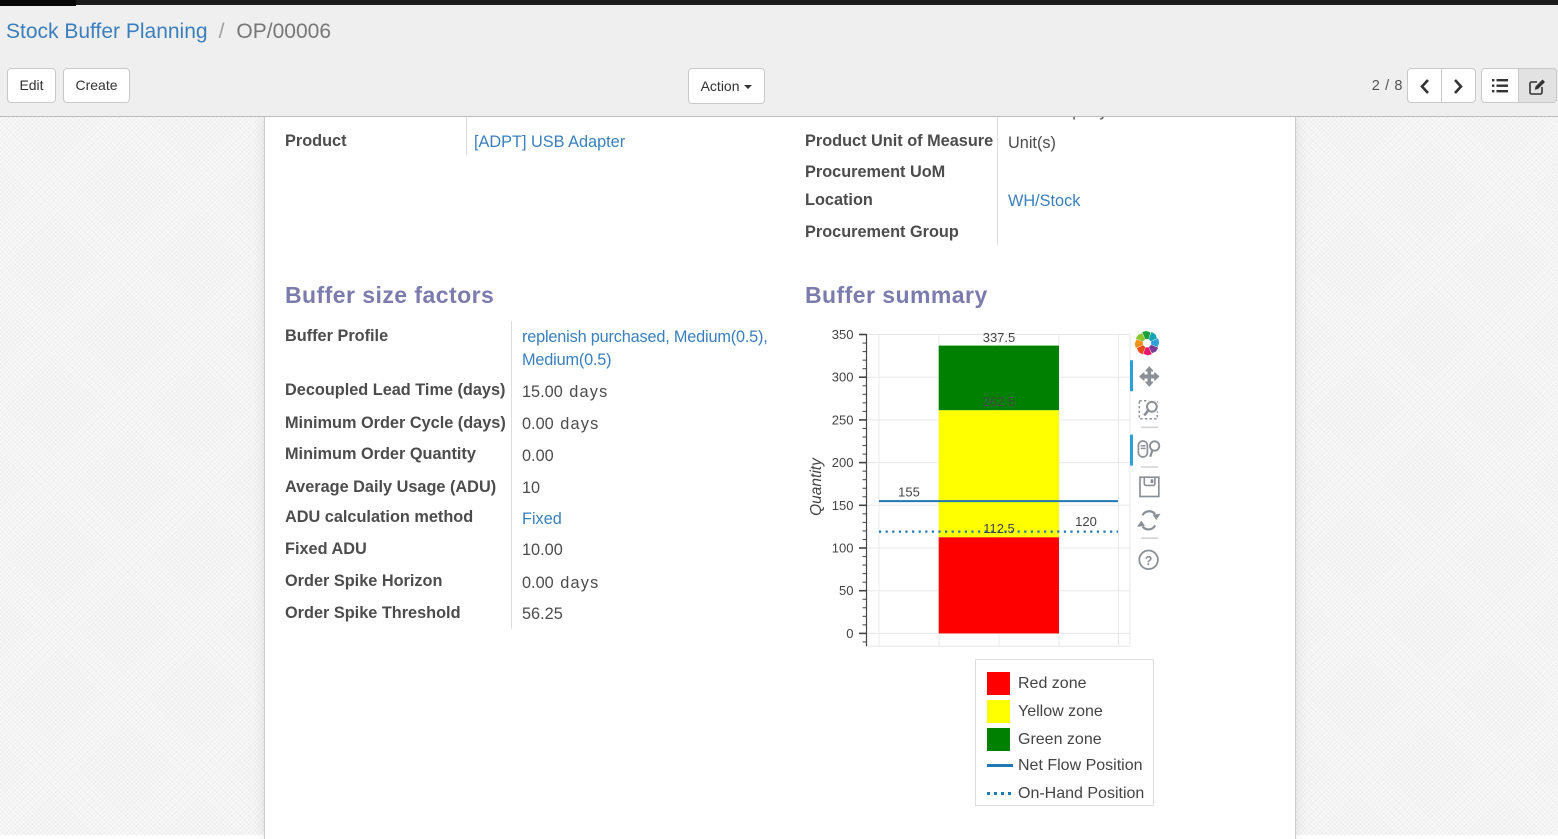 This screenshot has height=839, width=1558. What do you see at coordinates (999, 401) in the screenshot?
I see `svg-text: 262.5` at bounding box center [999, 401].